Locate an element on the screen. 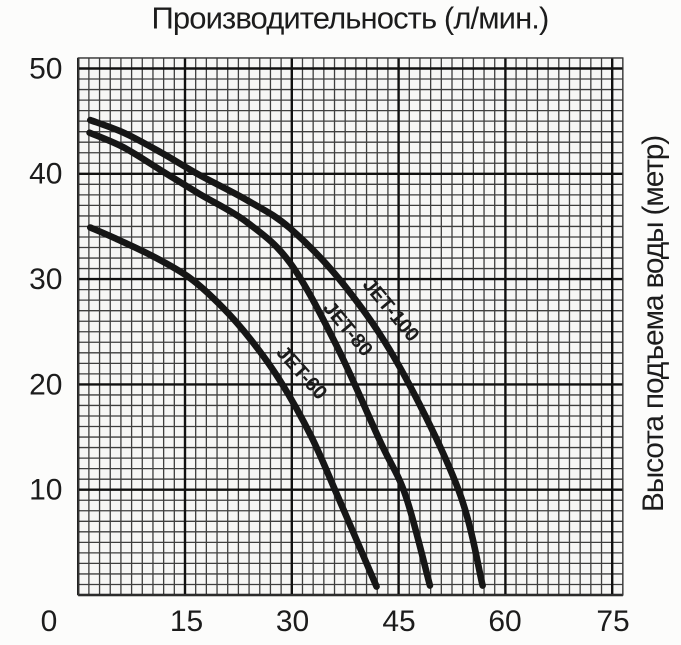 The height and width of the screenshot is (645, 681). svg-text: 20 is located at coordinates (45, 384).